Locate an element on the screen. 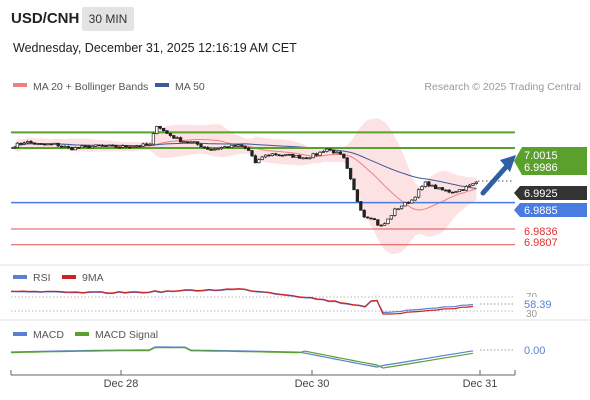 This screenshot has width=590, height=400. pivot-label: 6.9885 is located at coordinates (541, 211).